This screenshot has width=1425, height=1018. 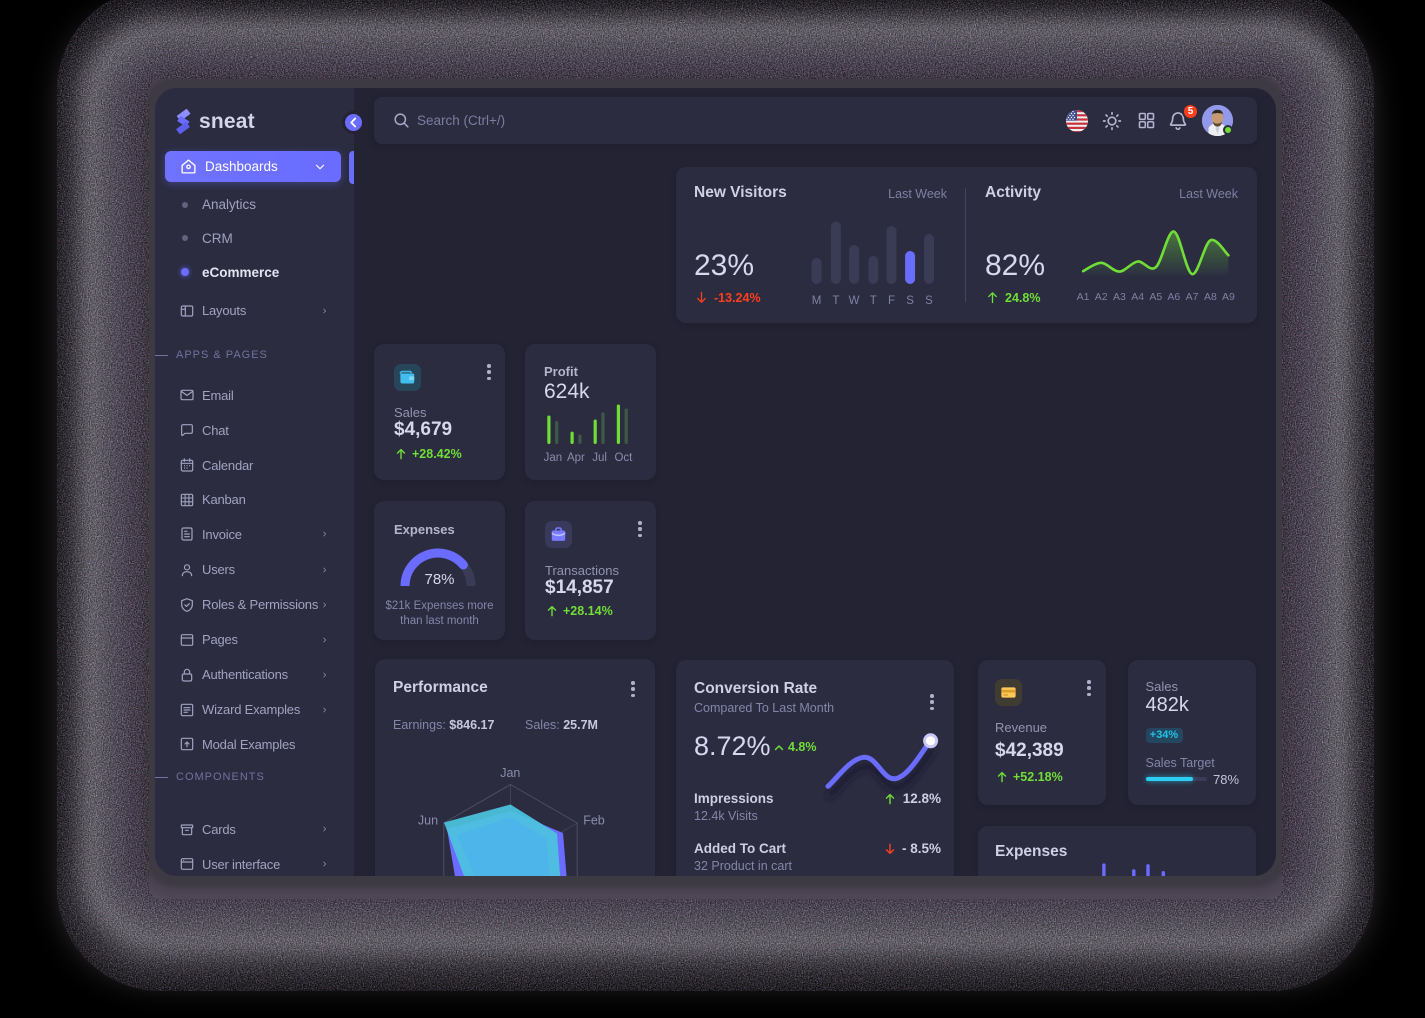 What do you see at coordinates (1083, 297) in the screenshot?
I see `svg-text: A1` at bounding box center [1083, 297].